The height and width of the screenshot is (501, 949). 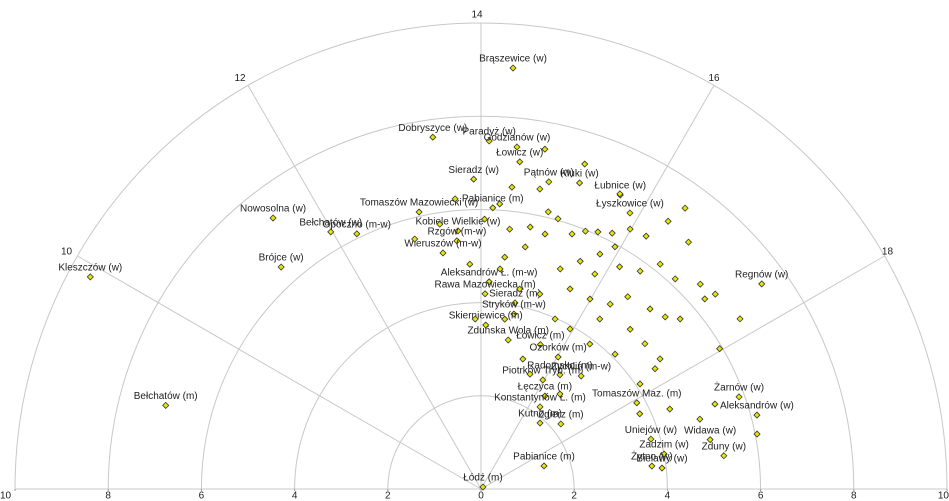 I want to click on point-label: Piotrków Tryb. (m), so click(x=542, y=371).